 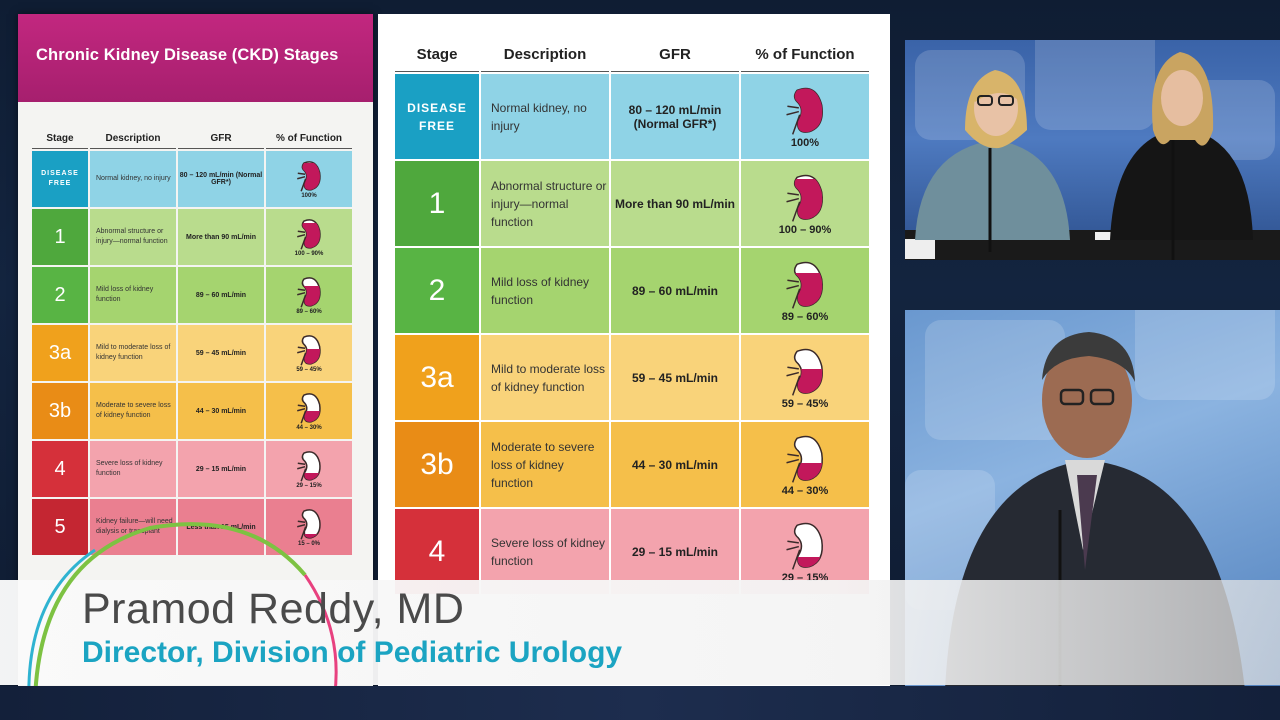 I want to click on column-header: % of Function, so click(x=805, y=55).